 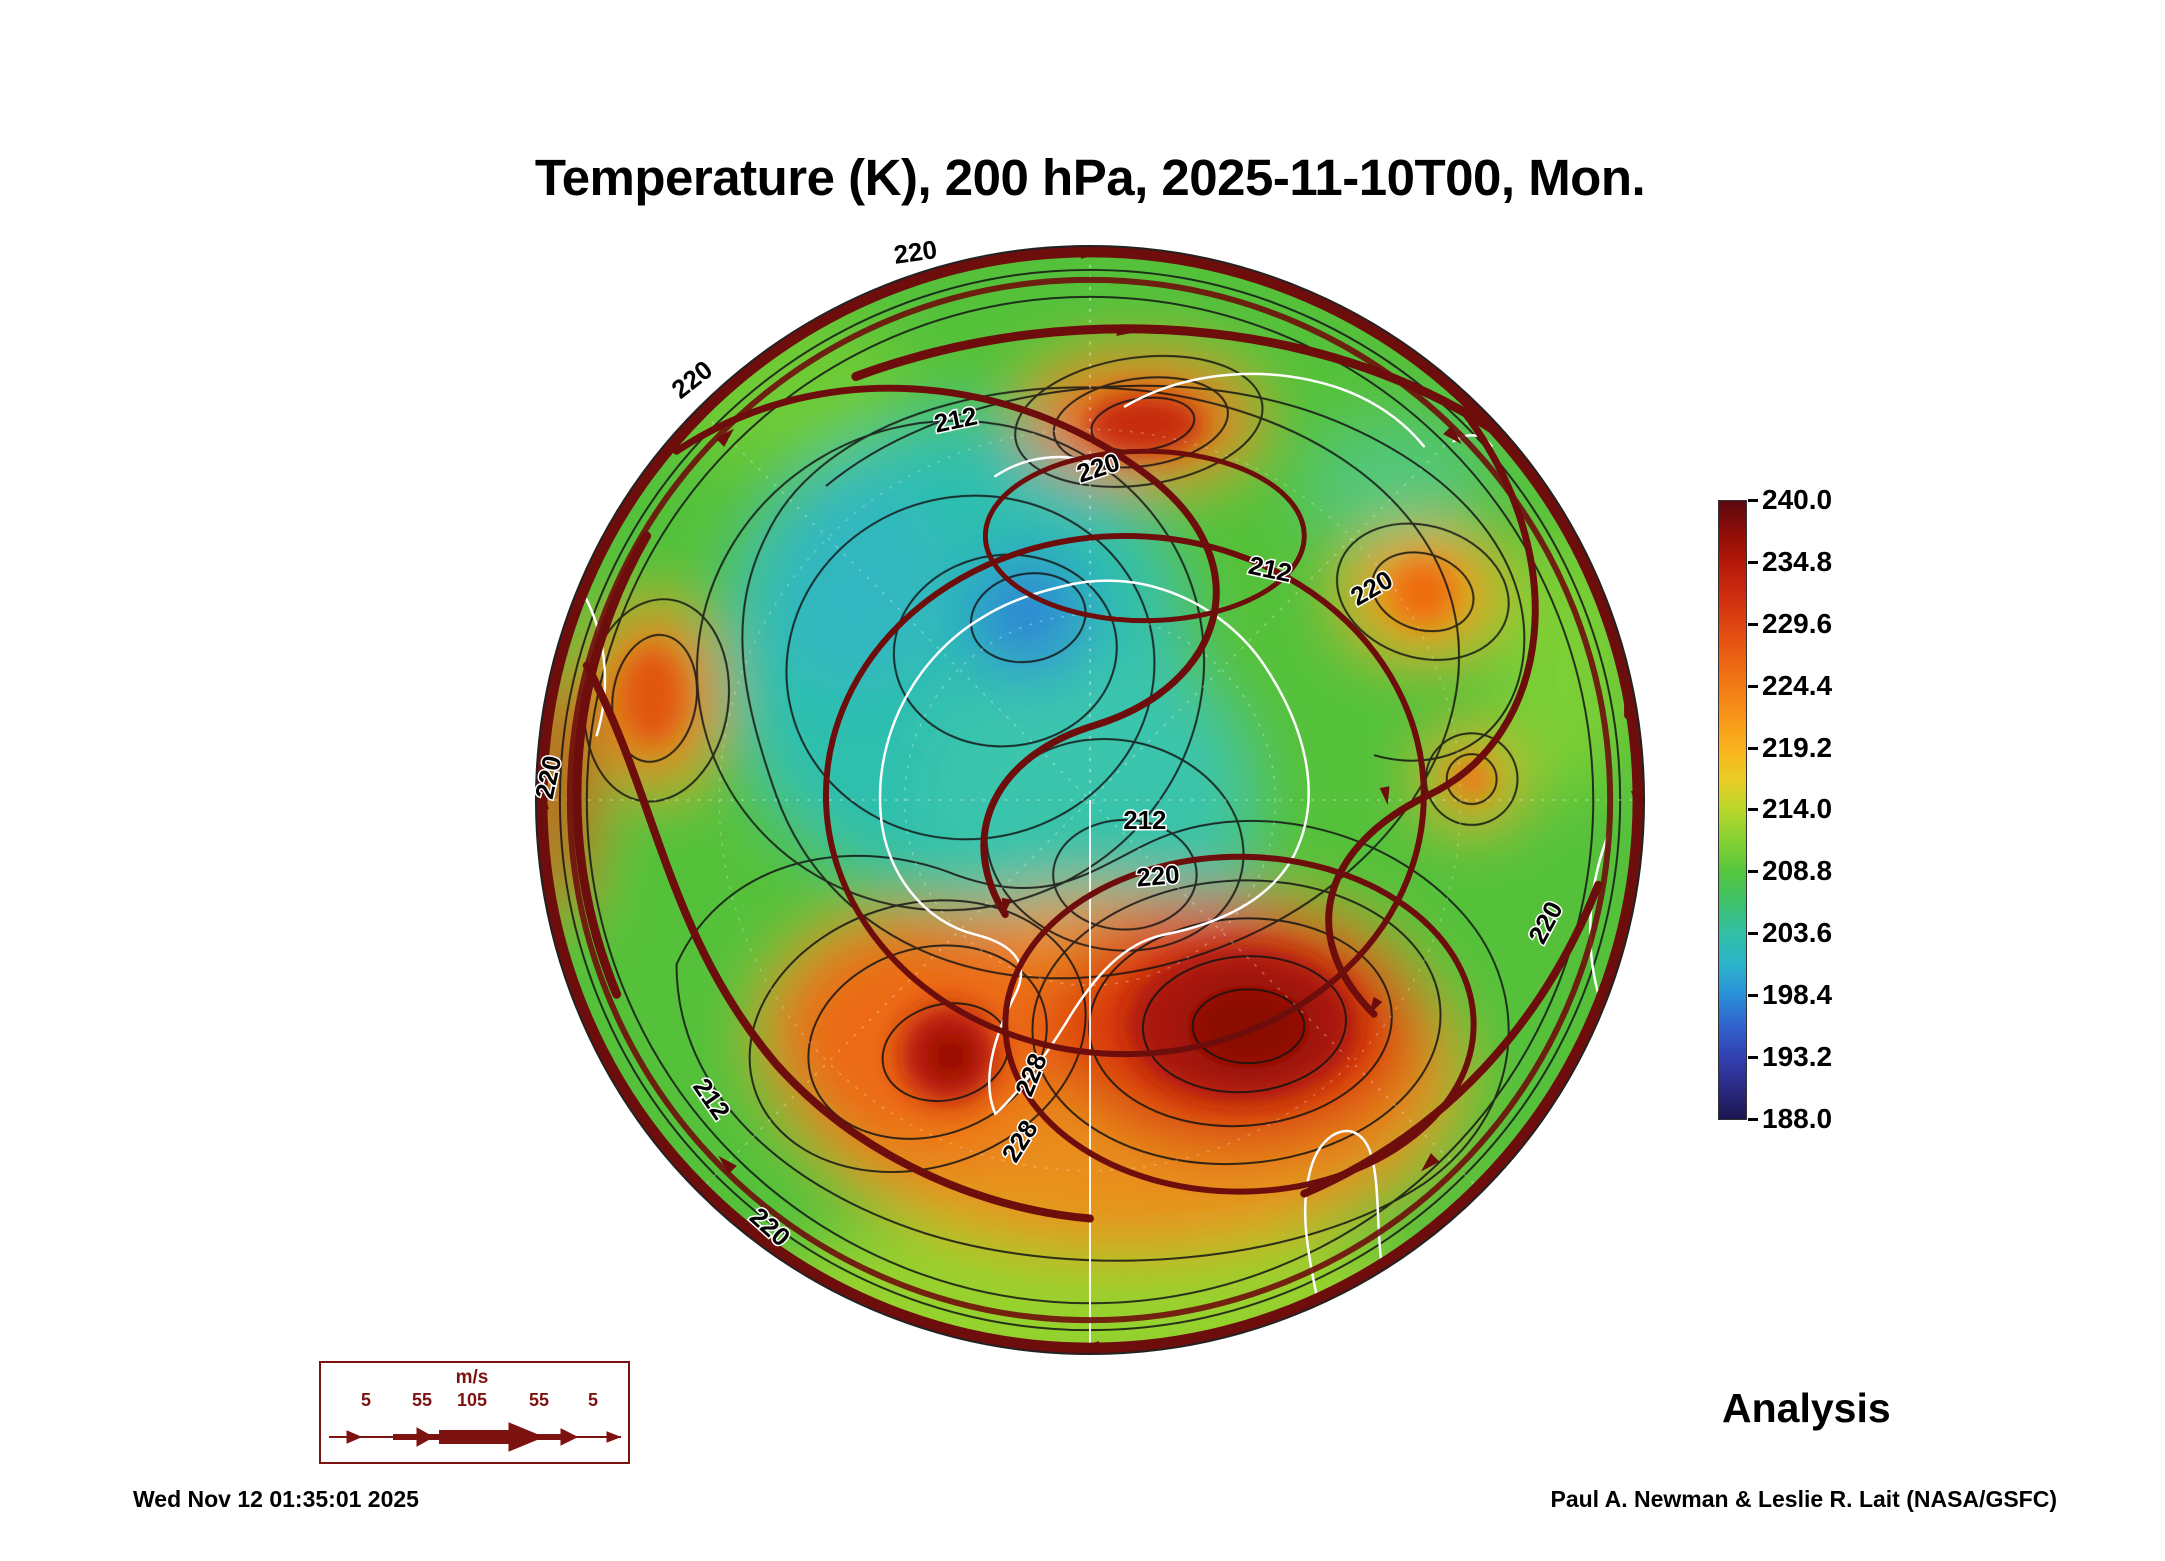 I want to click on contour-label: 212, so click(x=1144, y=821).